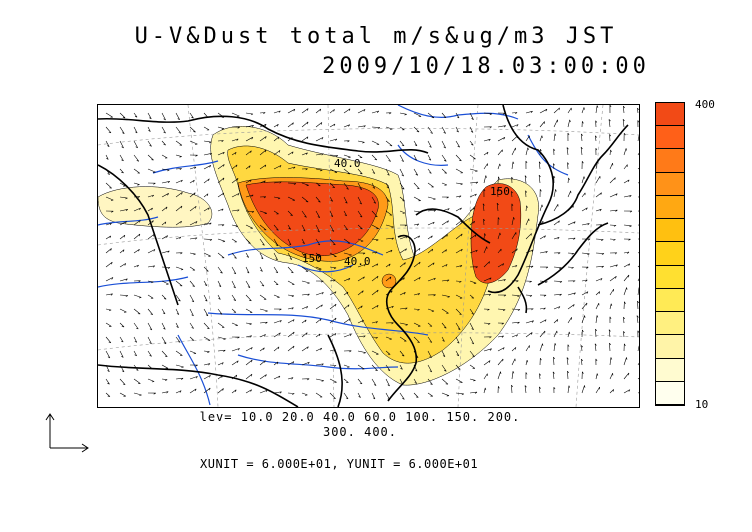 This screenshot has width=752, height=532. What do you see at coordinates (312, 258) in the screenshot?
I see `contour-label-150-west: 150` at bounding box center [312, 258].